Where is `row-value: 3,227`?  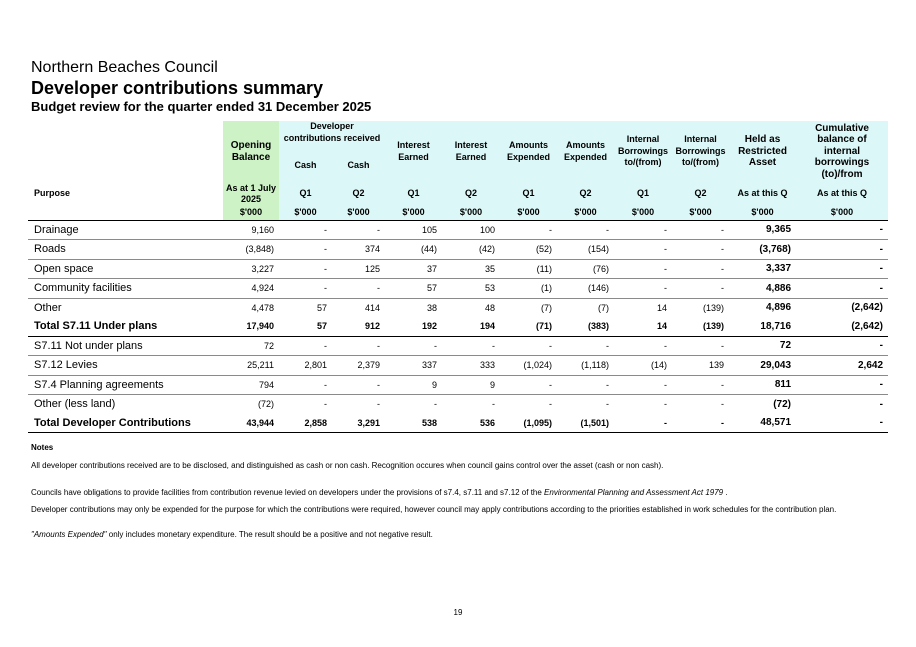 row-value: 3,227 is located at coordinates (251, 269).